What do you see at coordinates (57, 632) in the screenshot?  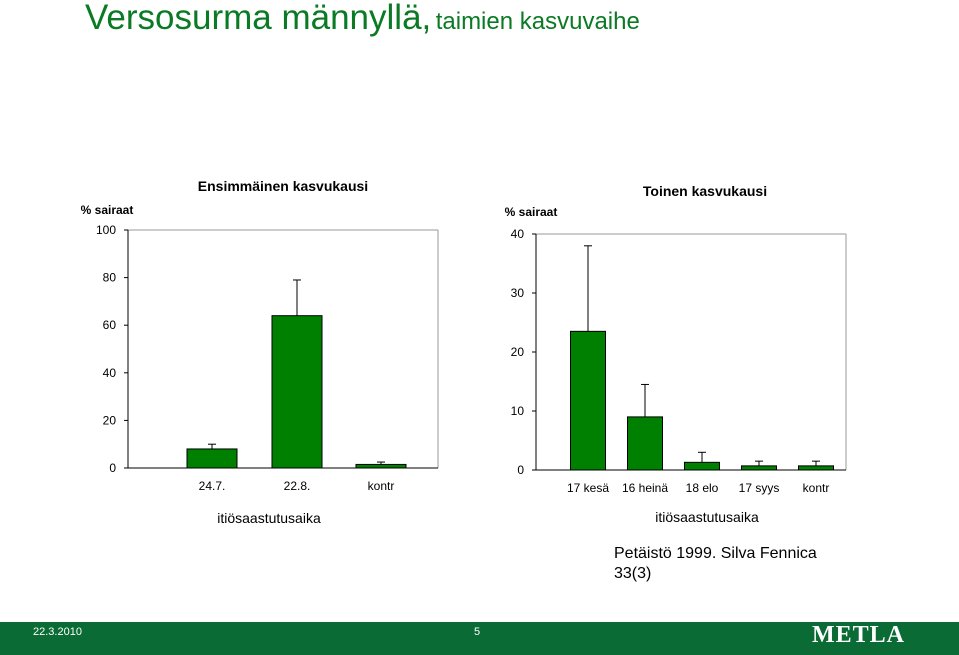 I see `footer-date: 22.3.2010` at bounding box center [57, 632].